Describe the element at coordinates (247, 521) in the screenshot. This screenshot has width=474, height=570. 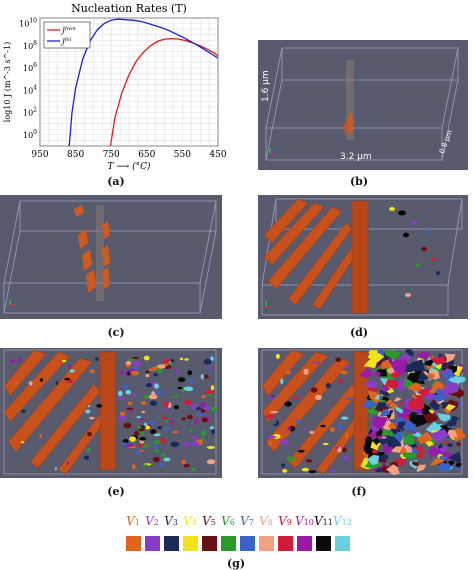
I see `variant-label: V7` at that location.